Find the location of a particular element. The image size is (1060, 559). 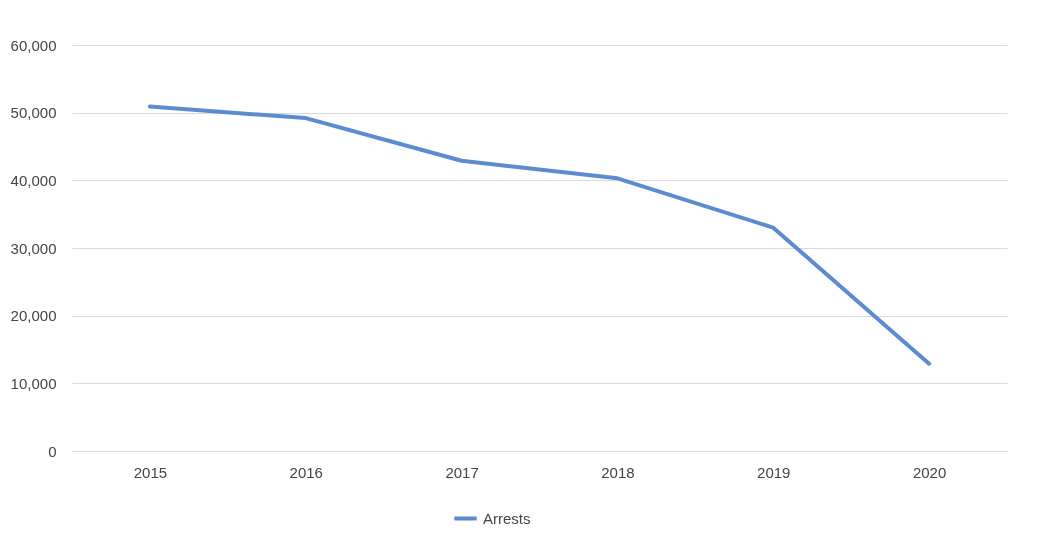

y-tick-label: 10,000 is located at coordinates (33, 383).